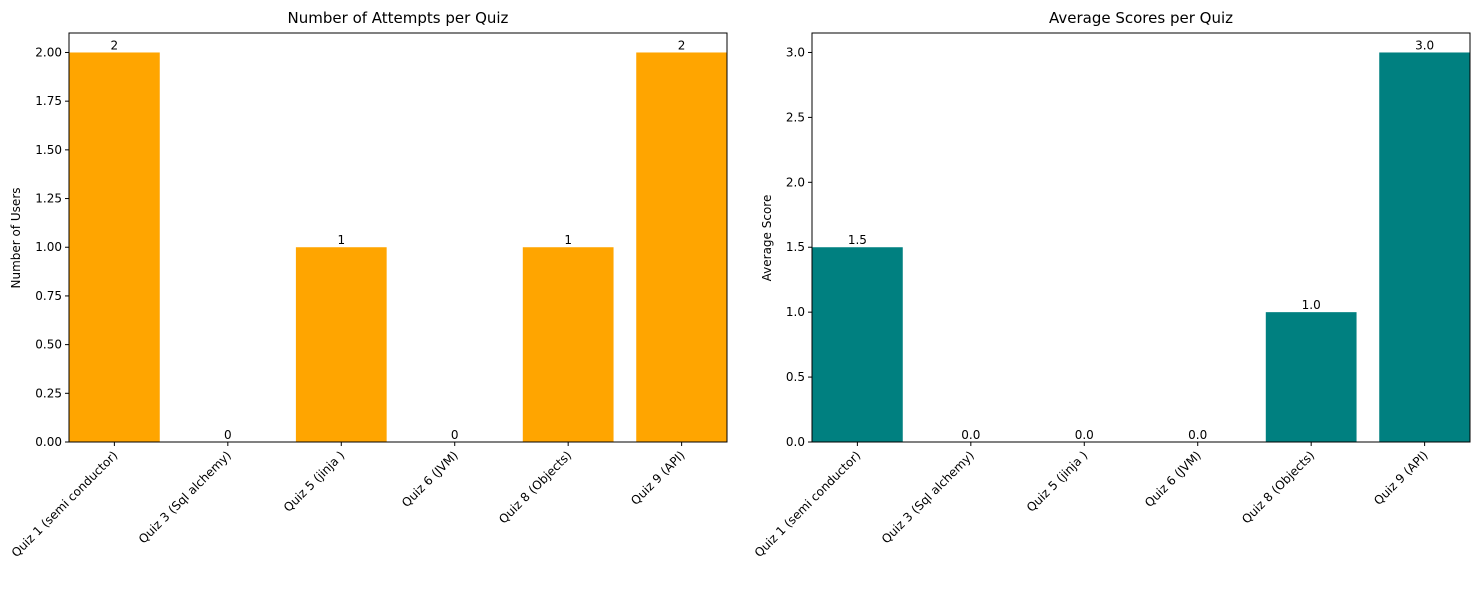 The width and height of the screenshot is (1479, 590). Describe the element at coordinates (1141, 18) in the screenshot. I see `scores-chart-title: Average Scores per Quiz` at that location.